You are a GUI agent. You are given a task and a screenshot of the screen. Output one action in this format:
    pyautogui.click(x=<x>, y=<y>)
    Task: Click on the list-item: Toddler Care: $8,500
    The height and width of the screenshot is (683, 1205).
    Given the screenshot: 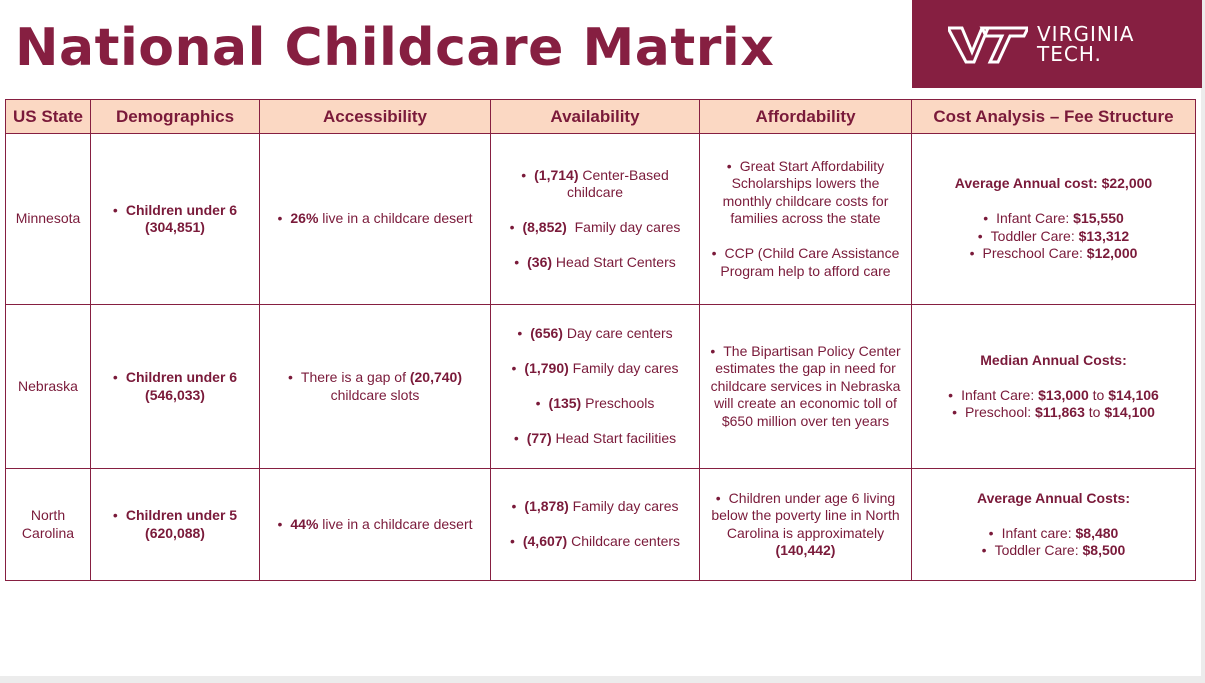 What is the action you would take?
    pyautogui.click(x=1053, y=551)
    